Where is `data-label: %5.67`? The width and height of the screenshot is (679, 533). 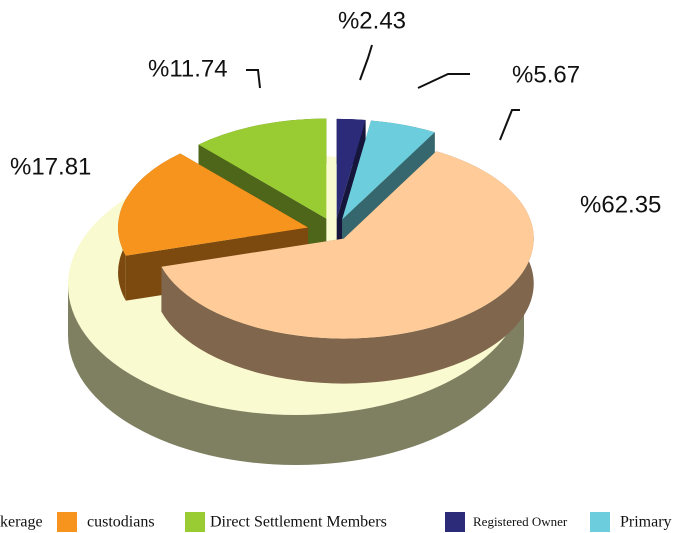
data-label: %5.67 is located at coordinates (546, 74).